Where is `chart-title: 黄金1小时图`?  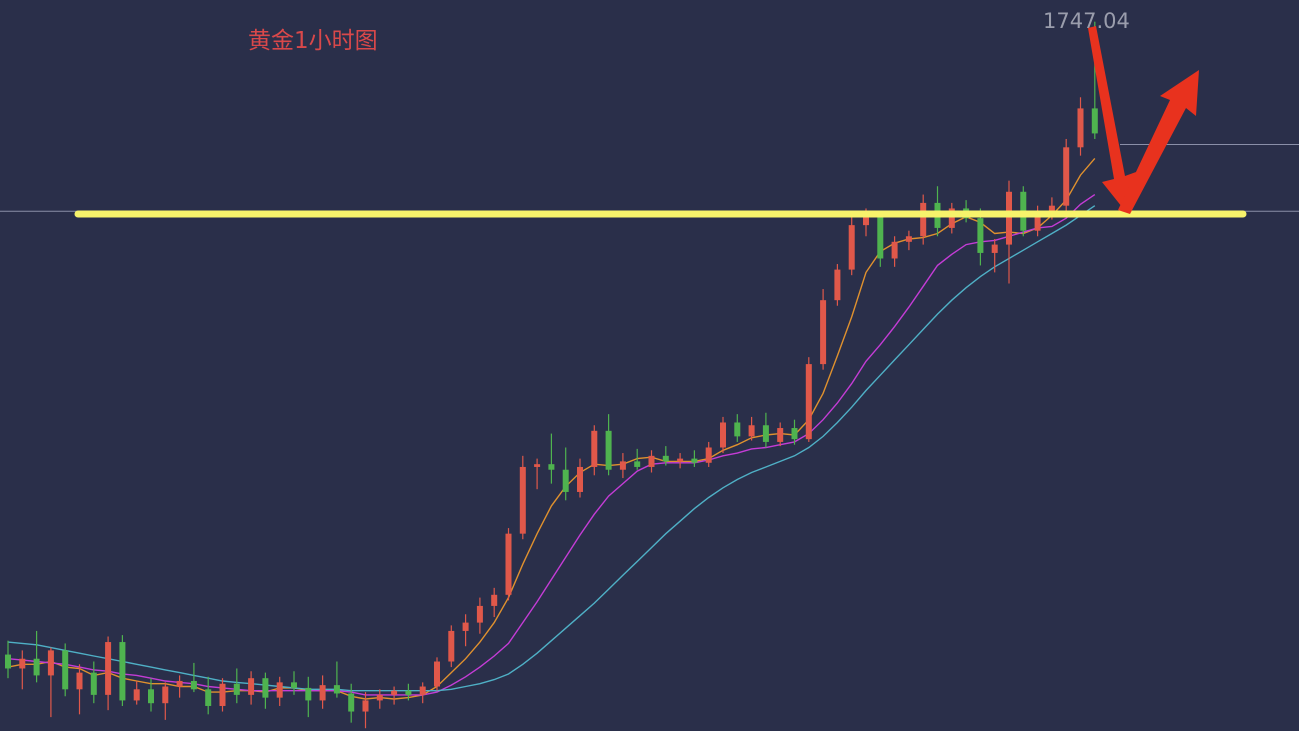
chart-title: 黄金1小时图 is located at coordinates (313, 41).